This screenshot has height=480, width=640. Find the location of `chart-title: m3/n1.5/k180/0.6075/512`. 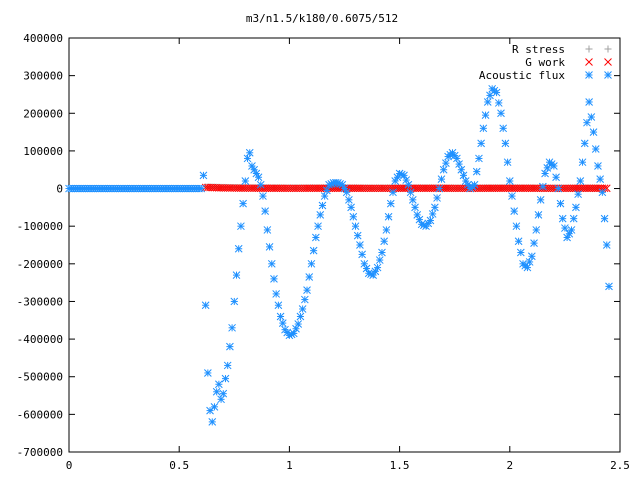

chart-title: m3/n1.5/k180/0.6075/512 is located at coordinates (322, 18).